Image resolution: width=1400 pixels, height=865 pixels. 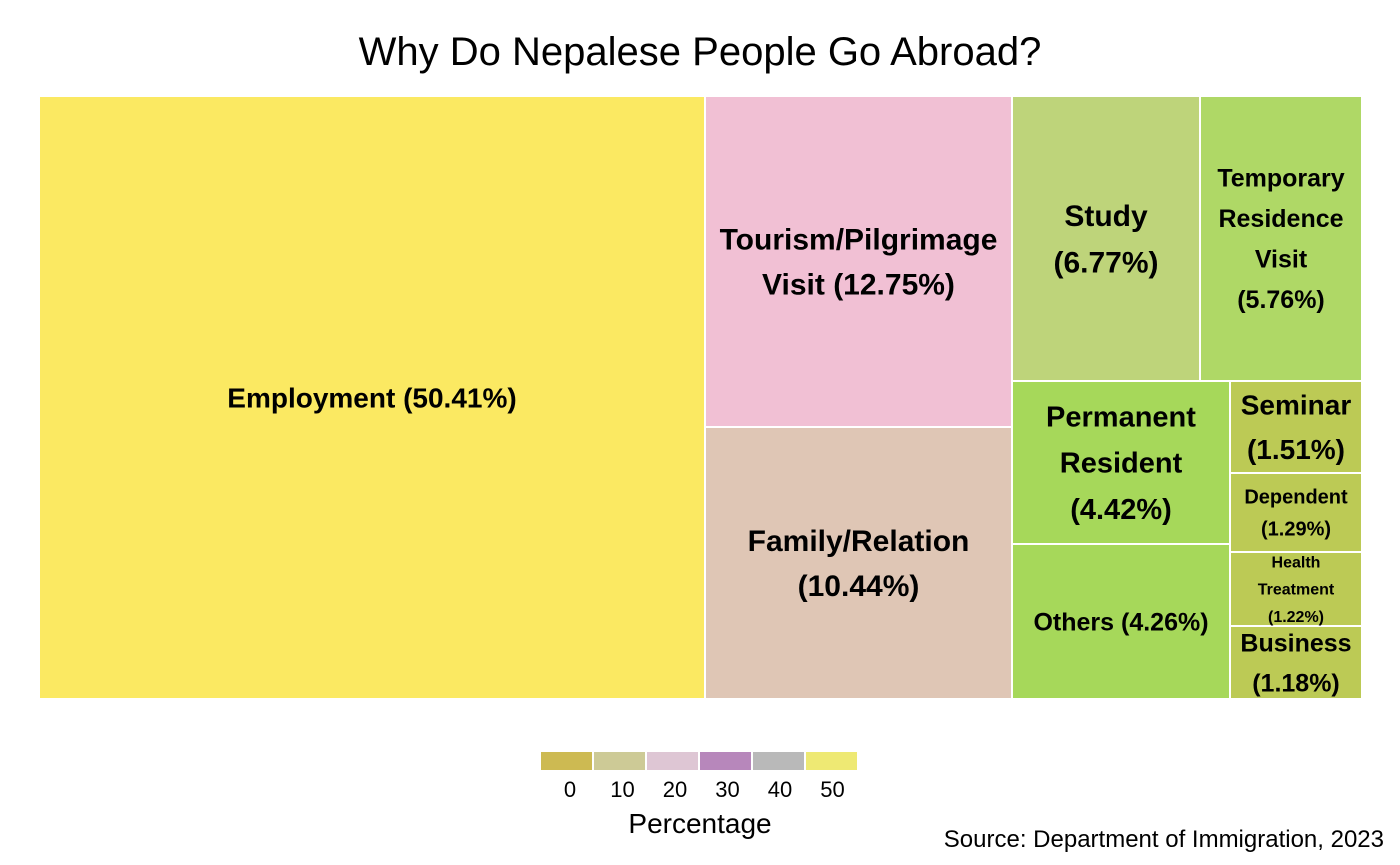 I want to click on tile-tourism-pilgrimage-visit: Tourism/Pilgrimage Visit (12.75%), so click(x=858, y=261).